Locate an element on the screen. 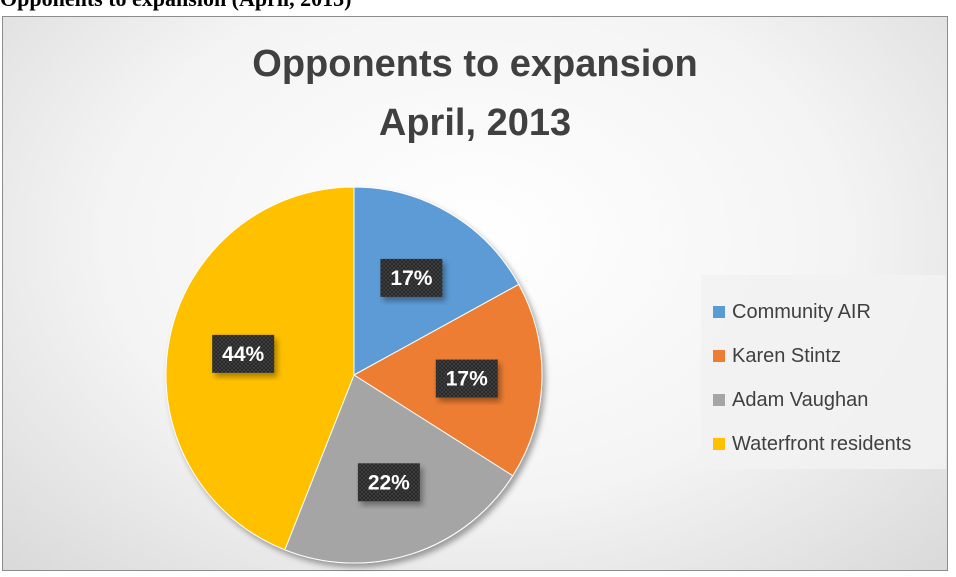  legend-item-waterfront-residents: Waterfront residents is located at coordinates (812, 444).